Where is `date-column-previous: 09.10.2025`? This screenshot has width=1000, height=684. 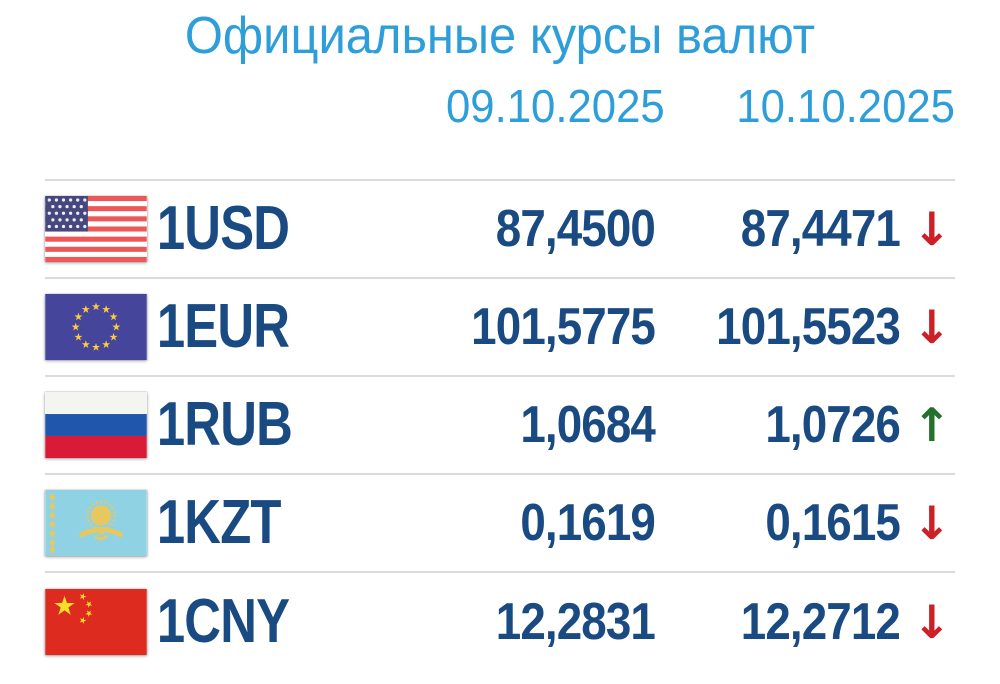
date-column-previous: 09.10.2025 is located at coordinates (555, 106).